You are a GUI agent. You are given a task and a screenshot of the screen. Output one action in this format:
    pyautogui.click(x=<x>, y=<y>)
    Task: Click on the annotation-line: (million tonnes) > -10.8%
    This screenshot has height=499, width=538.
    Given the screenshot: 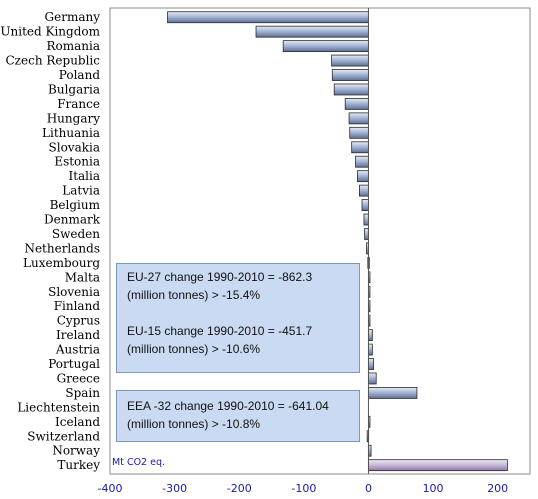 What is the action you would take?
    pyautogui.click(x=194, y=424)
    